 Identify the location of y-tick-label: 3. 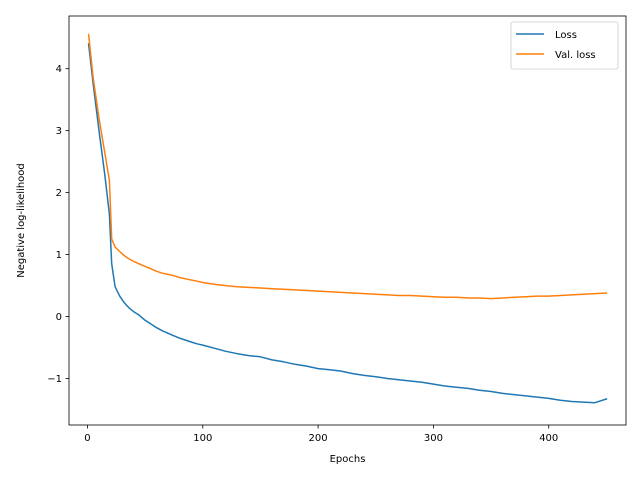
(59, 131).